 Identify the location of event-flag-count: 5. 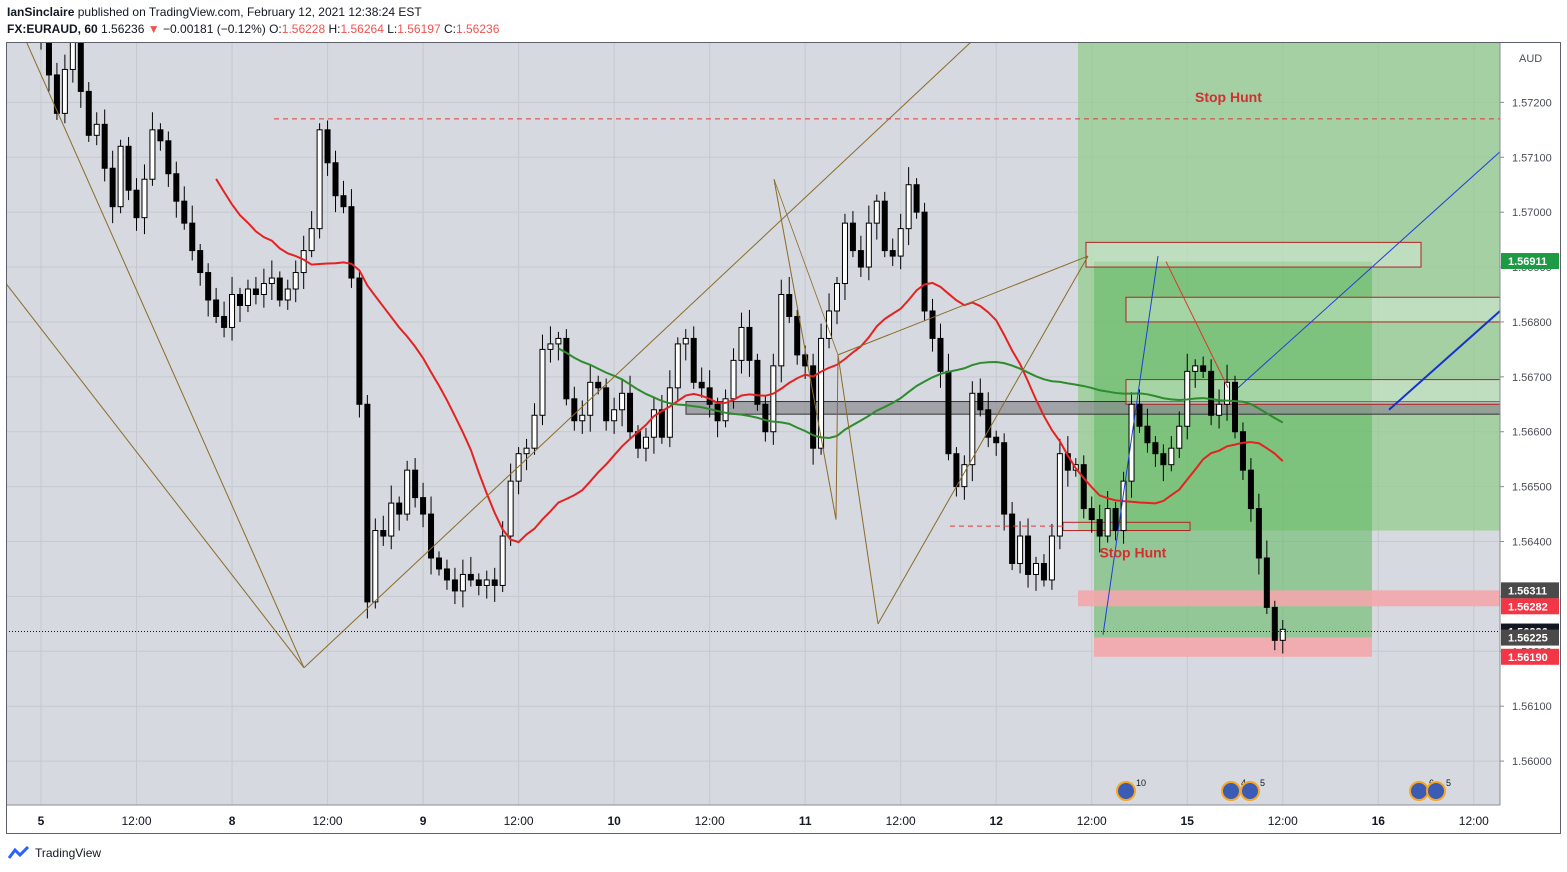
(1262, 783).